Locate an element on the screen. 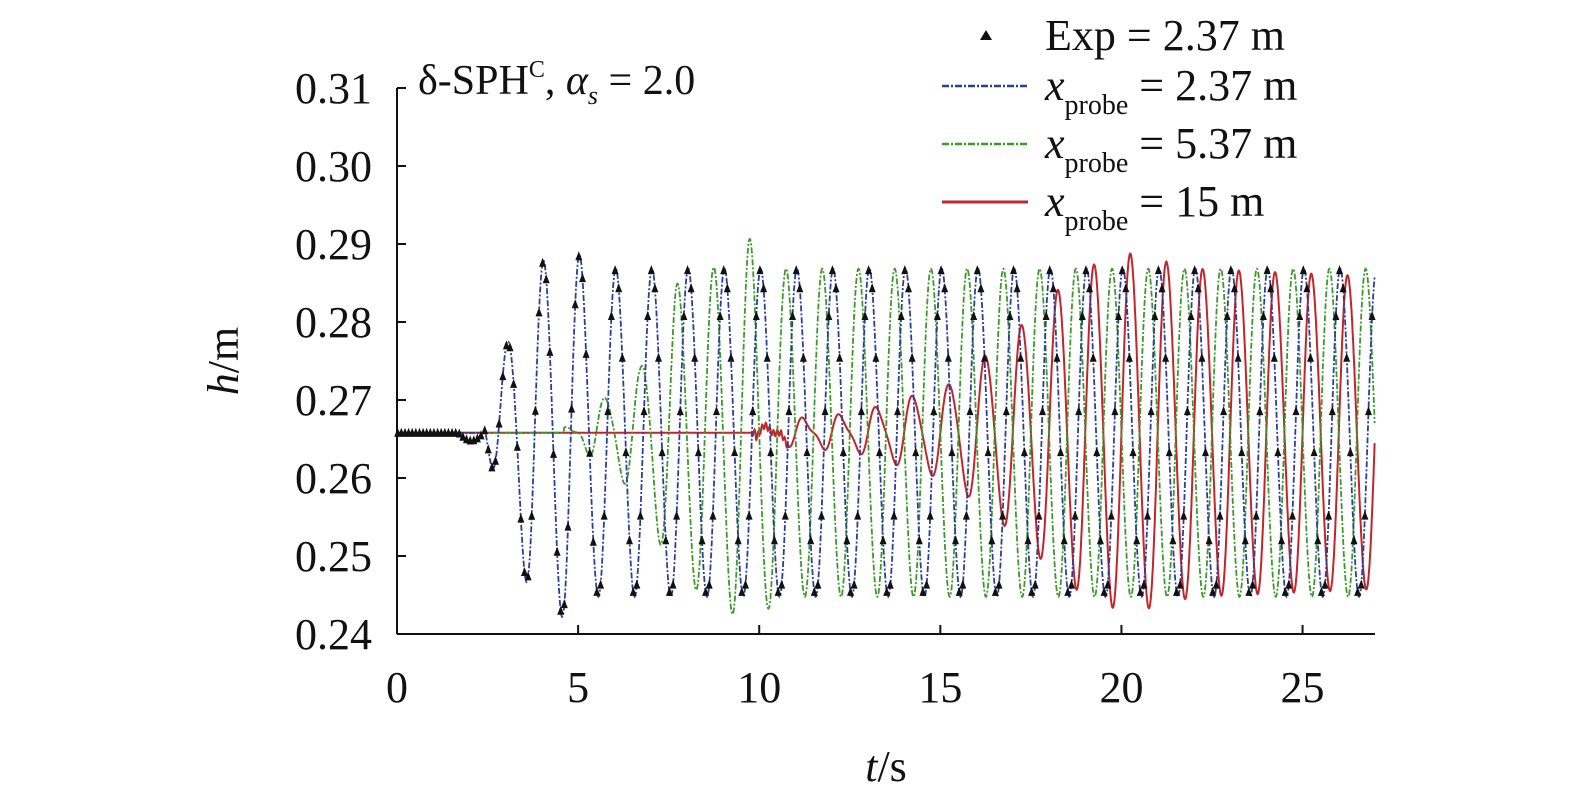 This screenshot has width=1575, height=807. y-axis-label: h/m is located at coordinates (223, 361).